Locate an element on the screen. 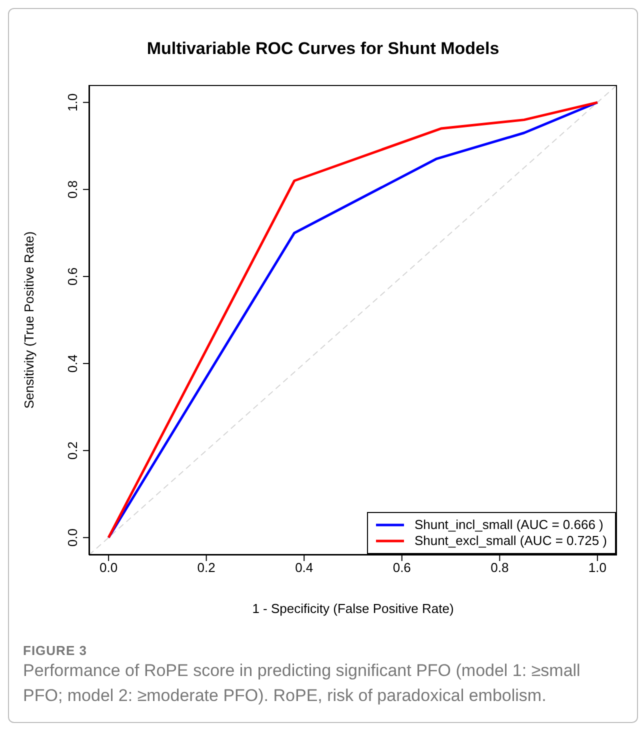 This screenshot has height=738, width=644. y-tick-label: 0.2 is located at coordinates (72, 451).